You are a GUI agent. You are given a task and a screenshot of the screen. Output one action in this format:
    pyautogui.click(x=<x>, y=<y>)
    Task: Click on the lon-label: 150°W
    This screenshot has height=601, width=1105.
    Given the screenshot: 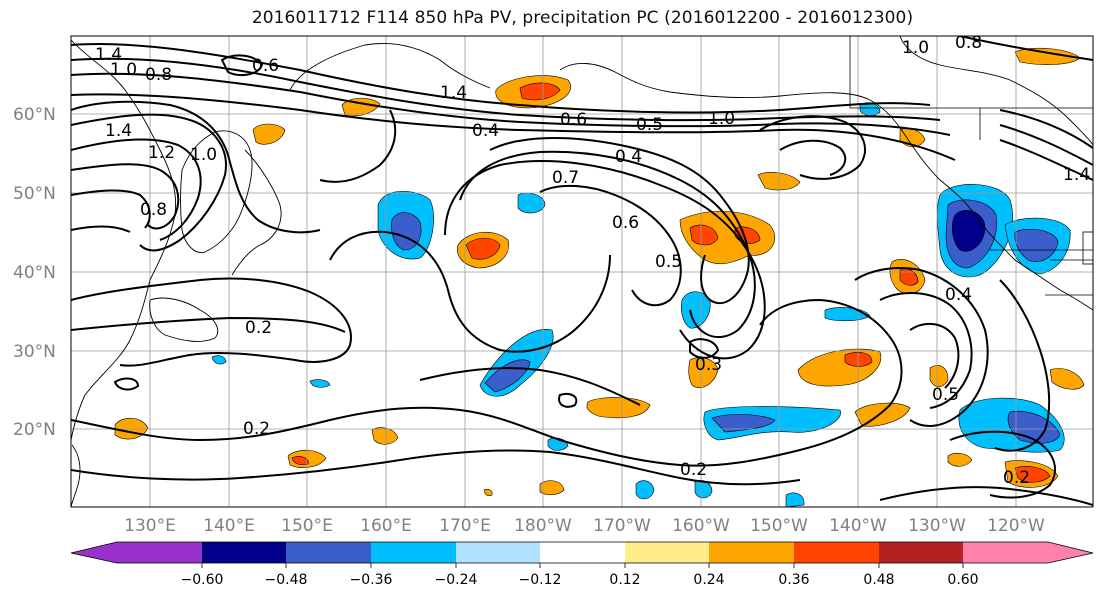 What is the action you would take?
    pyautogui.click(x=779, y=526)
    